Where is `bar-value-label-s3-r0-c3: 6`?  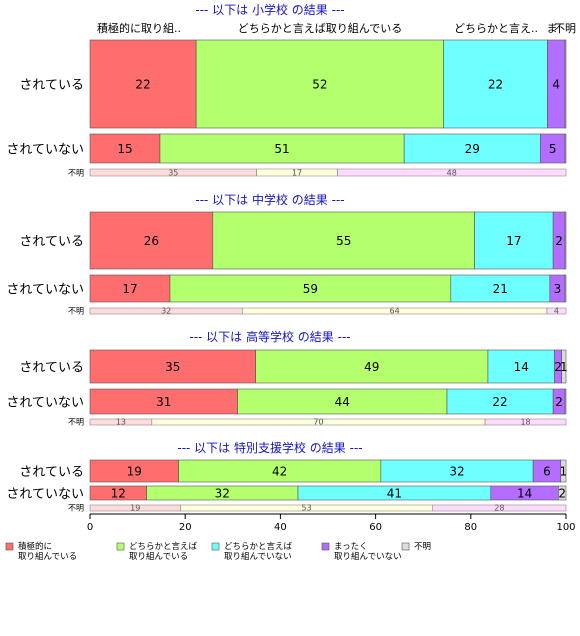
bar-value-label-s3-r0-c3: 6 is located at coordinates (547, 472).